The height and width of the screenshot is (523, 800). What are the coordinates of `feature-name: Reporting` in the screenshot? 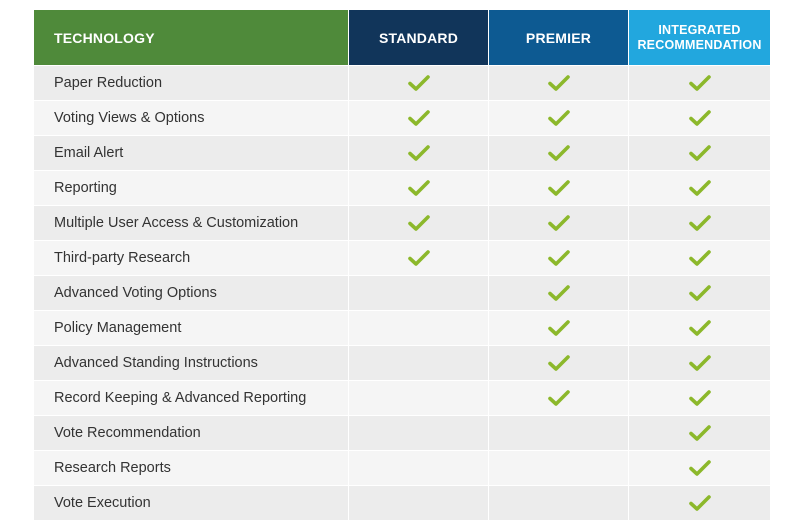 It's located at (191, 187).